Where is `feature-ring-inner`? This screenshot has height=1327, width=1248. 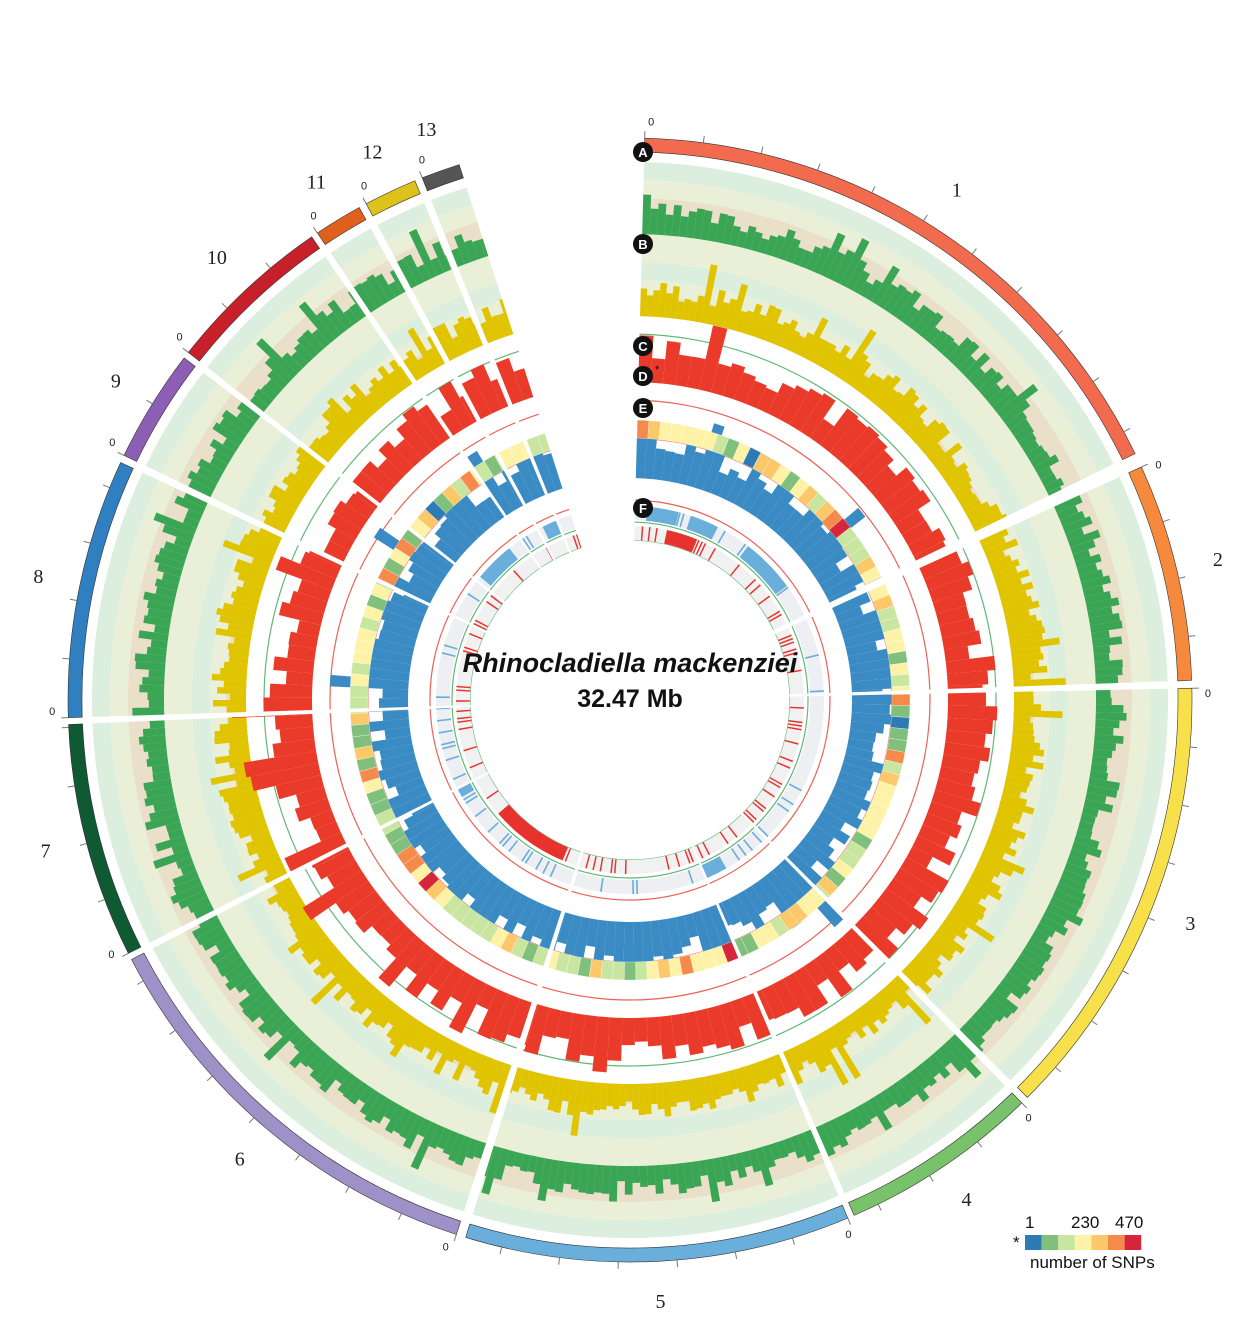
feature-ring-inner is located at coordinates (773, 760).